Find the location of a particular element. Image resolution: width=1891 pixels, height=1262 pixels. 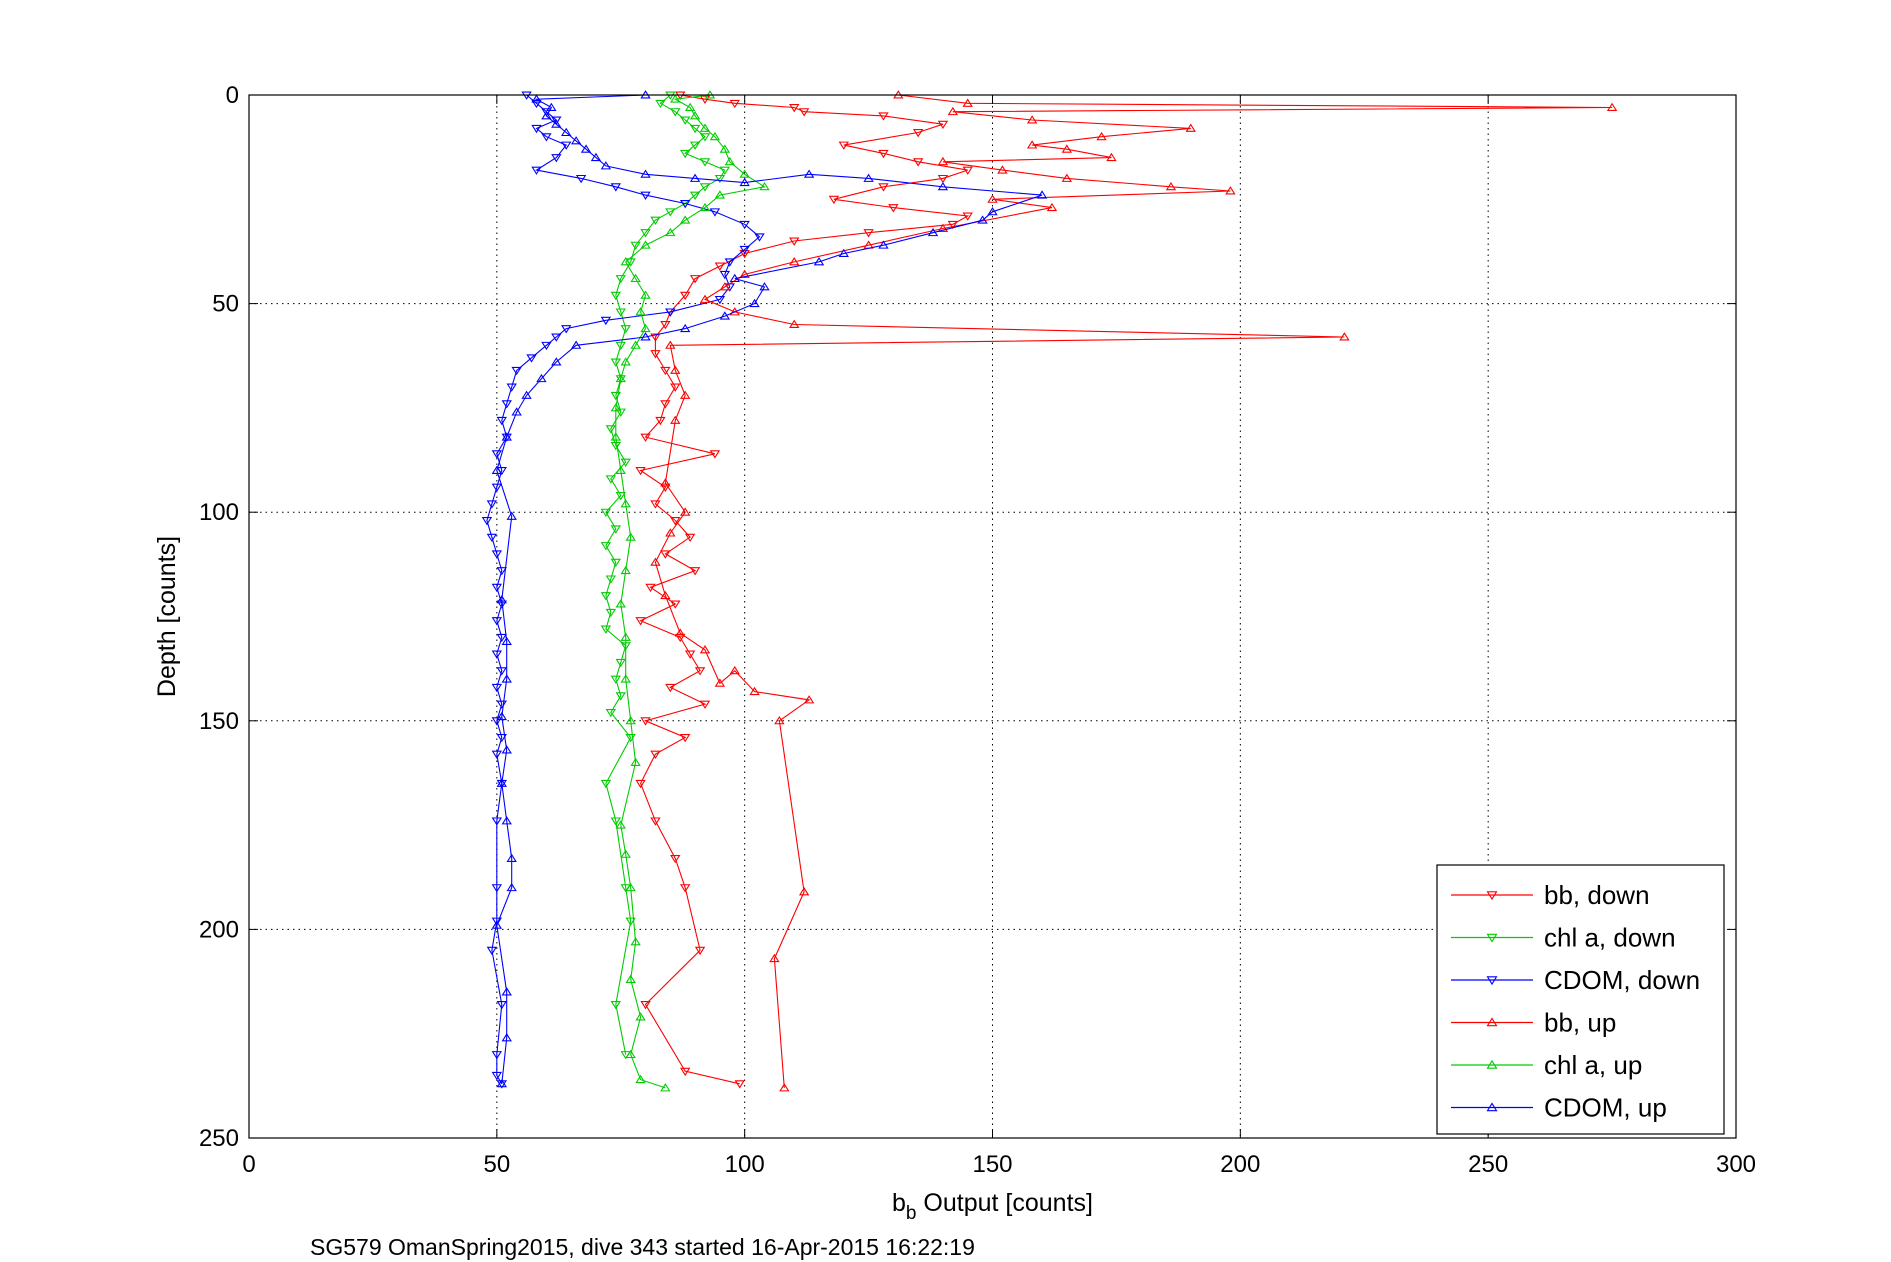

legend-label: CDOM, down is located at coordinates (1622, 980).